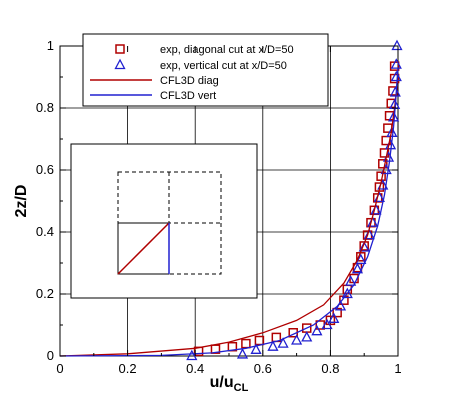 The width and height of the screenshot is (450, 401). What do you see at coordinates (227, 50) in the screenshot?
I see `legend-label-0: exp, diagonal cut at x/D=50` at bounding box center [227, 50].